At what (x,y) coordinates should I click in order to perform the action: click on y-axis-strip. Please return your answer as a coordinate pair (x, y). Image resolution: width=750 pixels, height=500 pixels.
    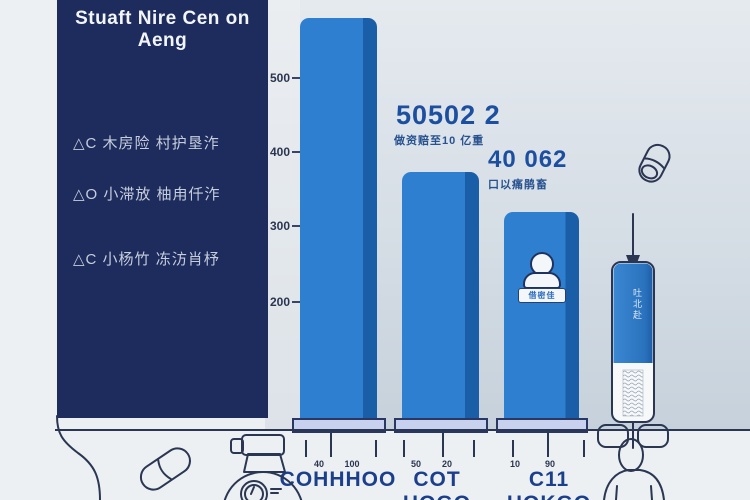
    Looking at the image, I should click on (282, 215).